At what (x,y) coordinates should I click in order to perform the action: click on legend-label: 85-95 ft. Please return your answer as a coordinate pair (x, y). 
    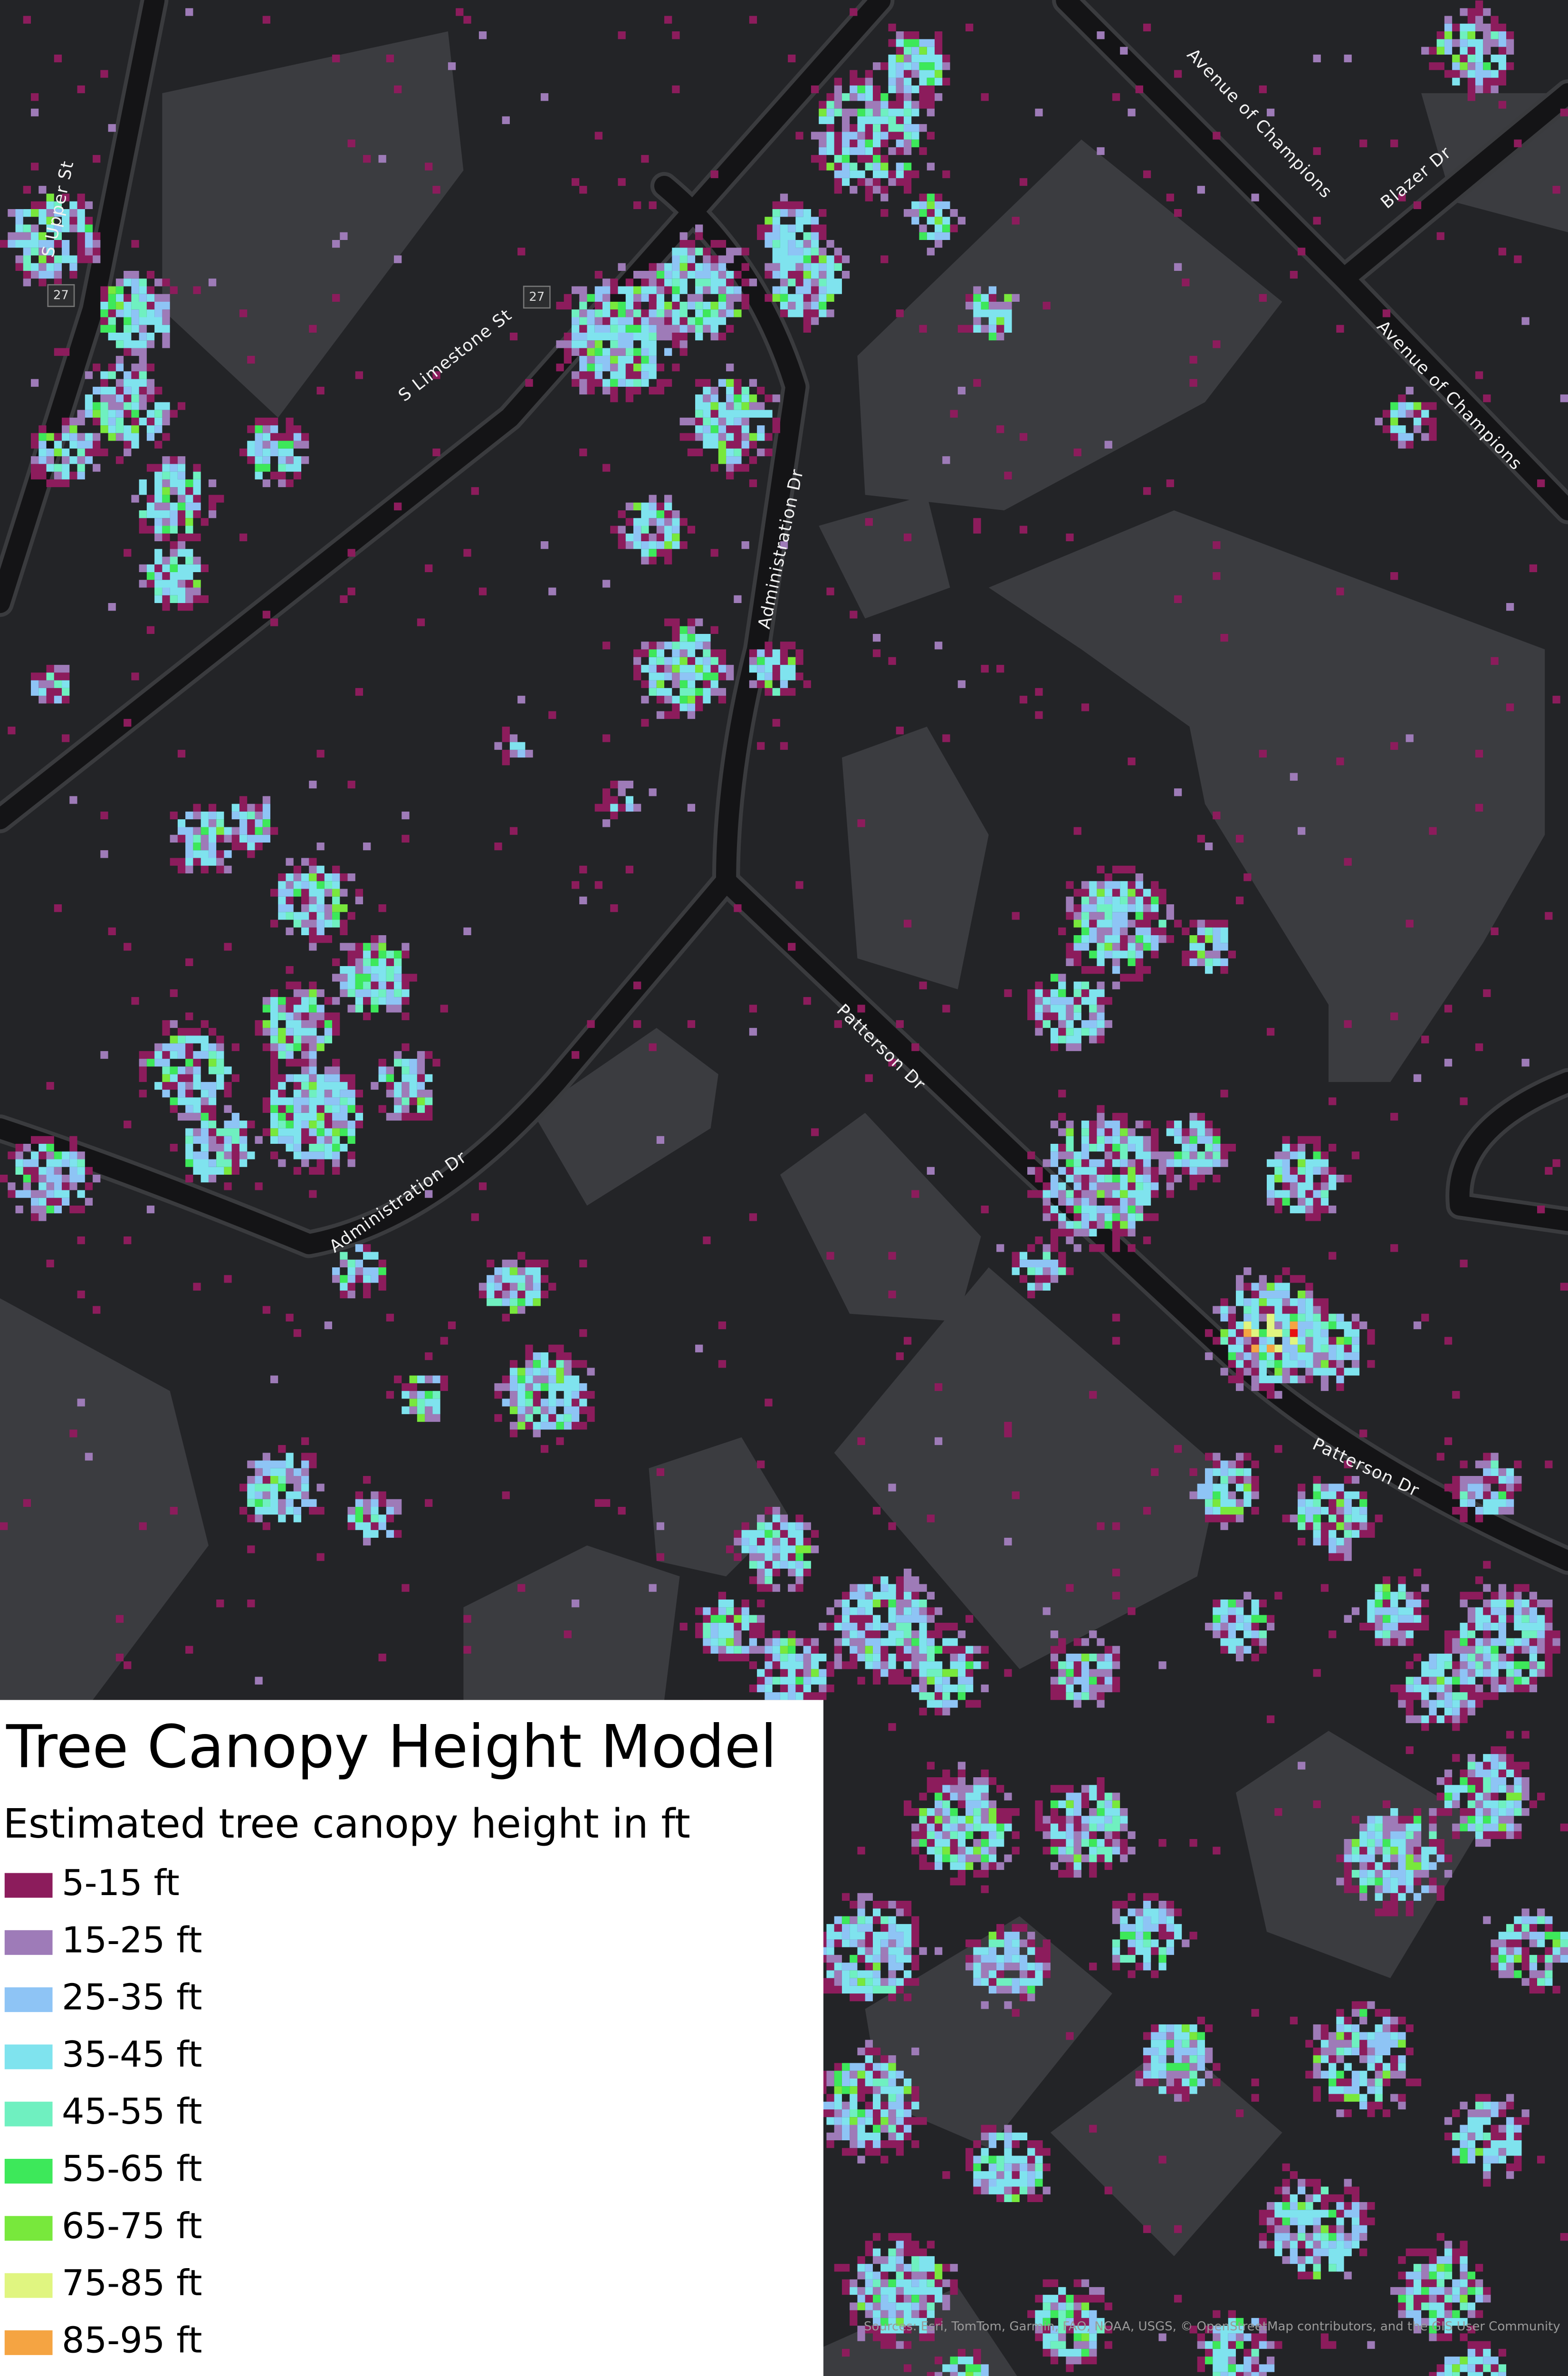
    Looking at the image, I should click on (132, 2340).